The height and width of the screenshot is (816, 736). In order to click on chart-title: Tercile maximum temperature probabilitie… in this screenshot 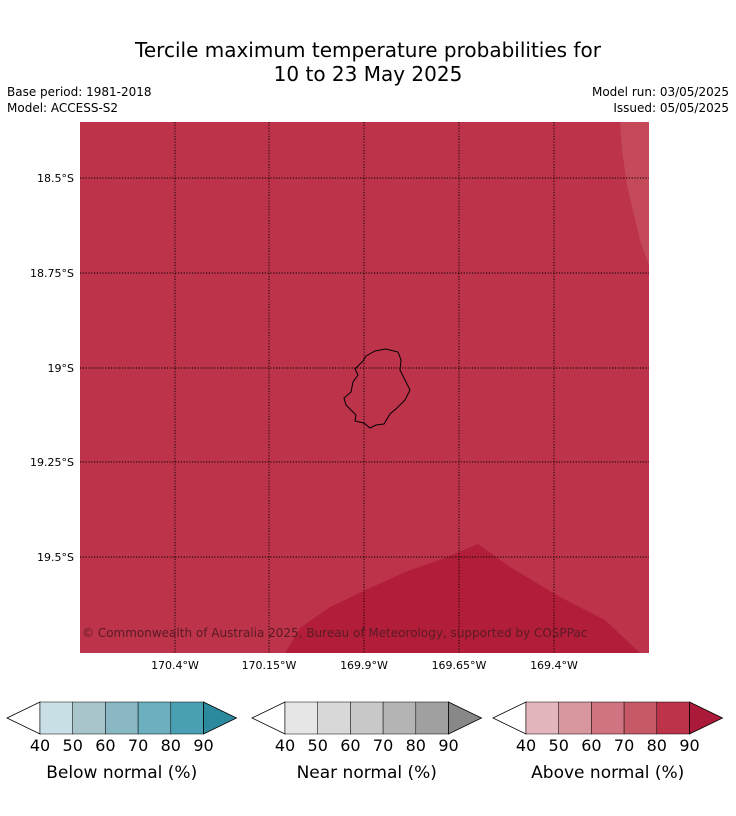, I will do `click(368, 62)`.